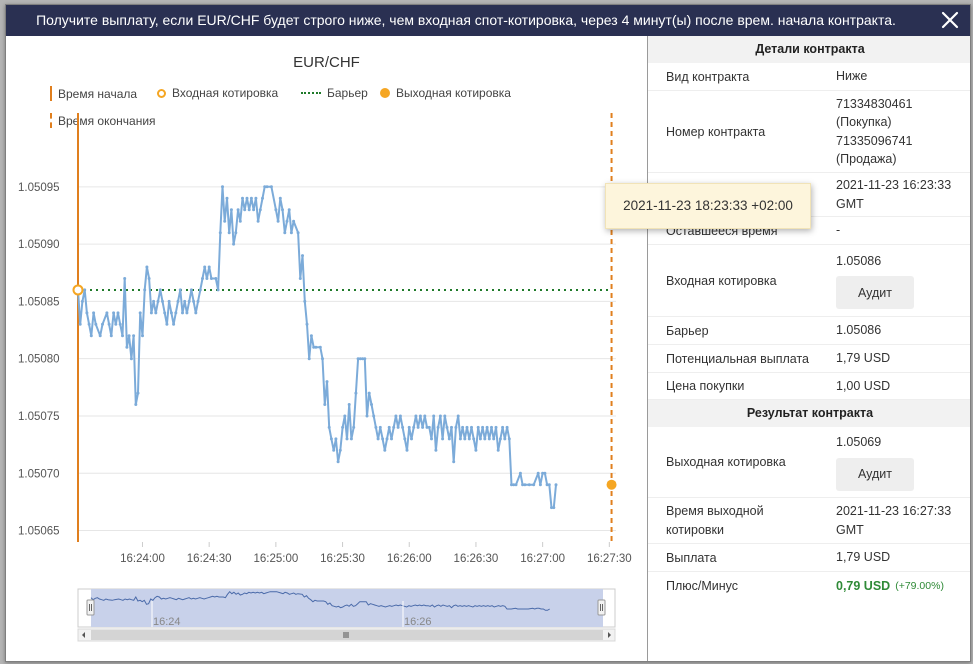 This screenshot has width=973, height=664. Describe the element at coordinates (51, 93) in the screenshot. I see `start-time-line-icon` at that location.